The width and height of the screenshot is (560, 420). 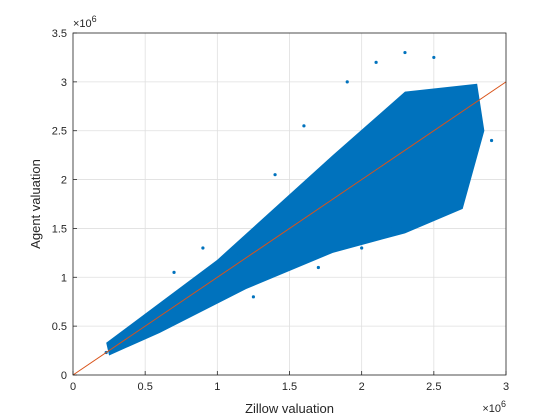 What do you see at coordinates (506, 387) in the screenshot?
I see `x-tick-label: 3` at bounding box center [506, 387].